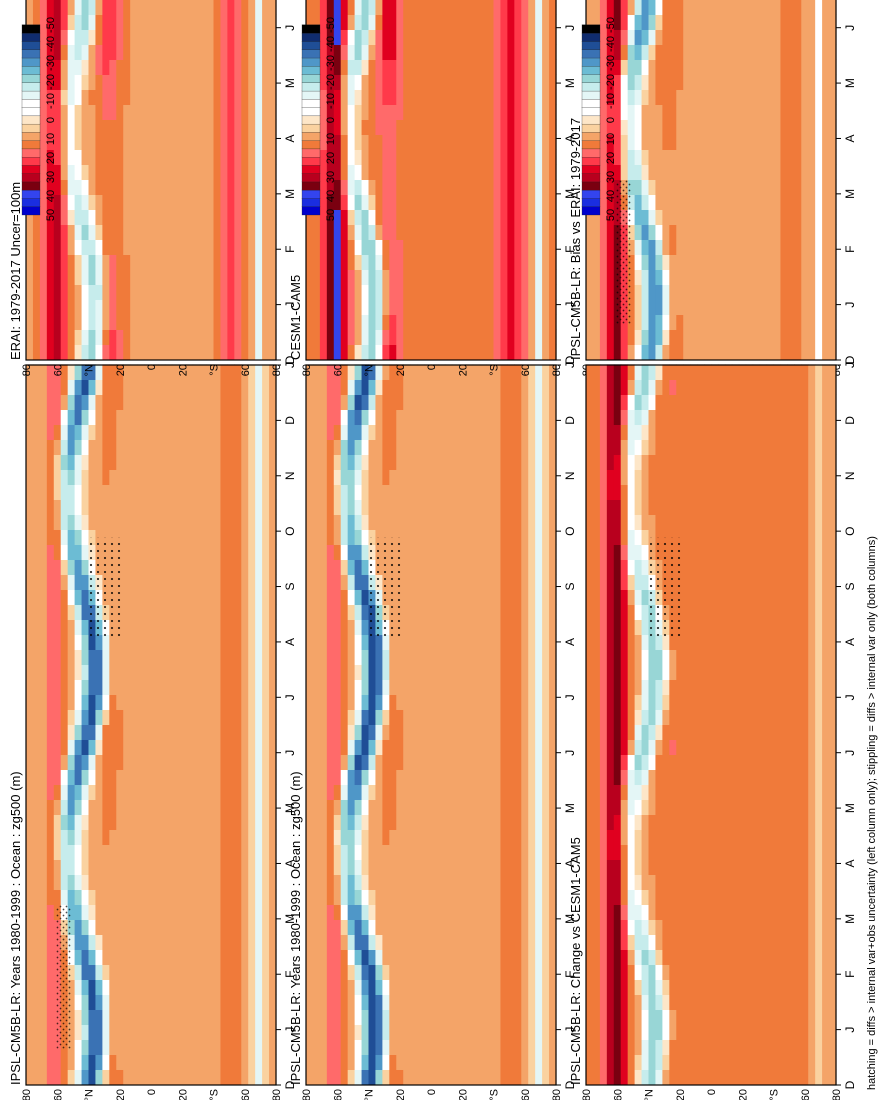  Describe the element at coordinates (570, 642) in the screenshot. I see `month-tick-label: A` at that location.